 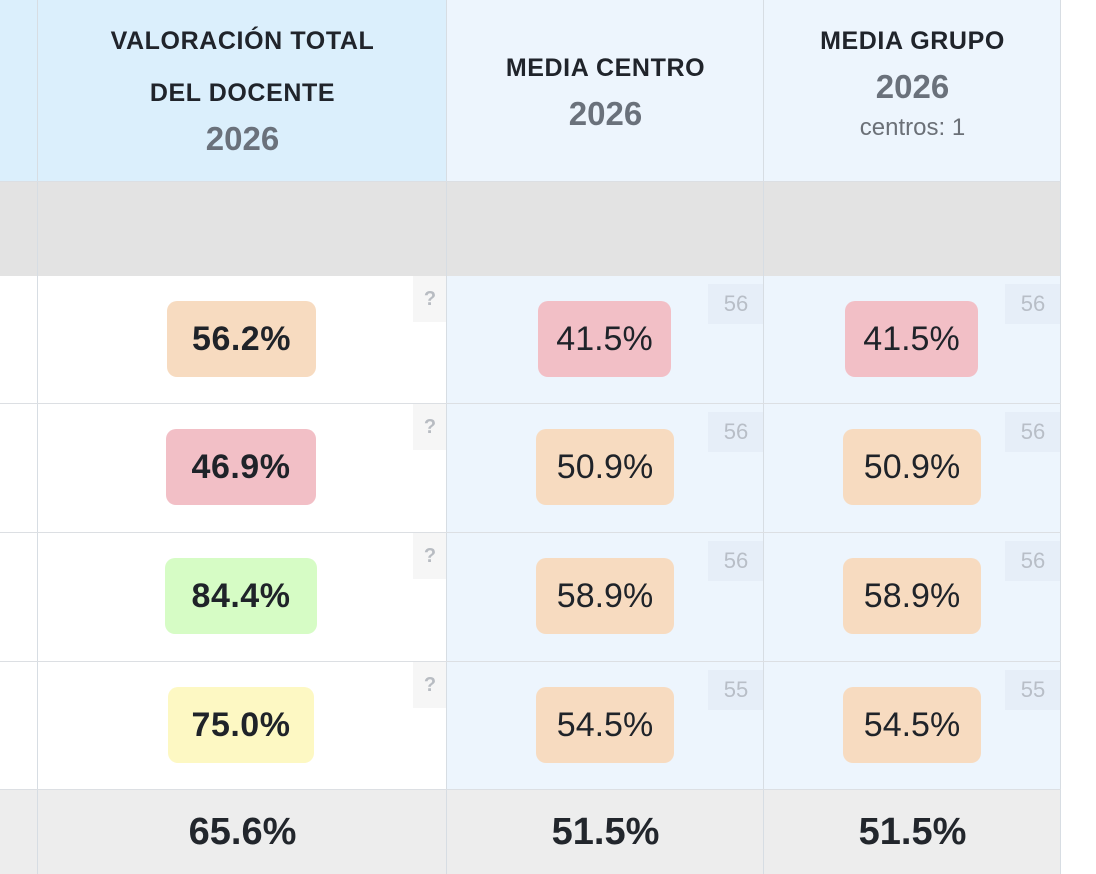 I want to click on center-score-badge: 50.9%, so click(x=605, y=467).